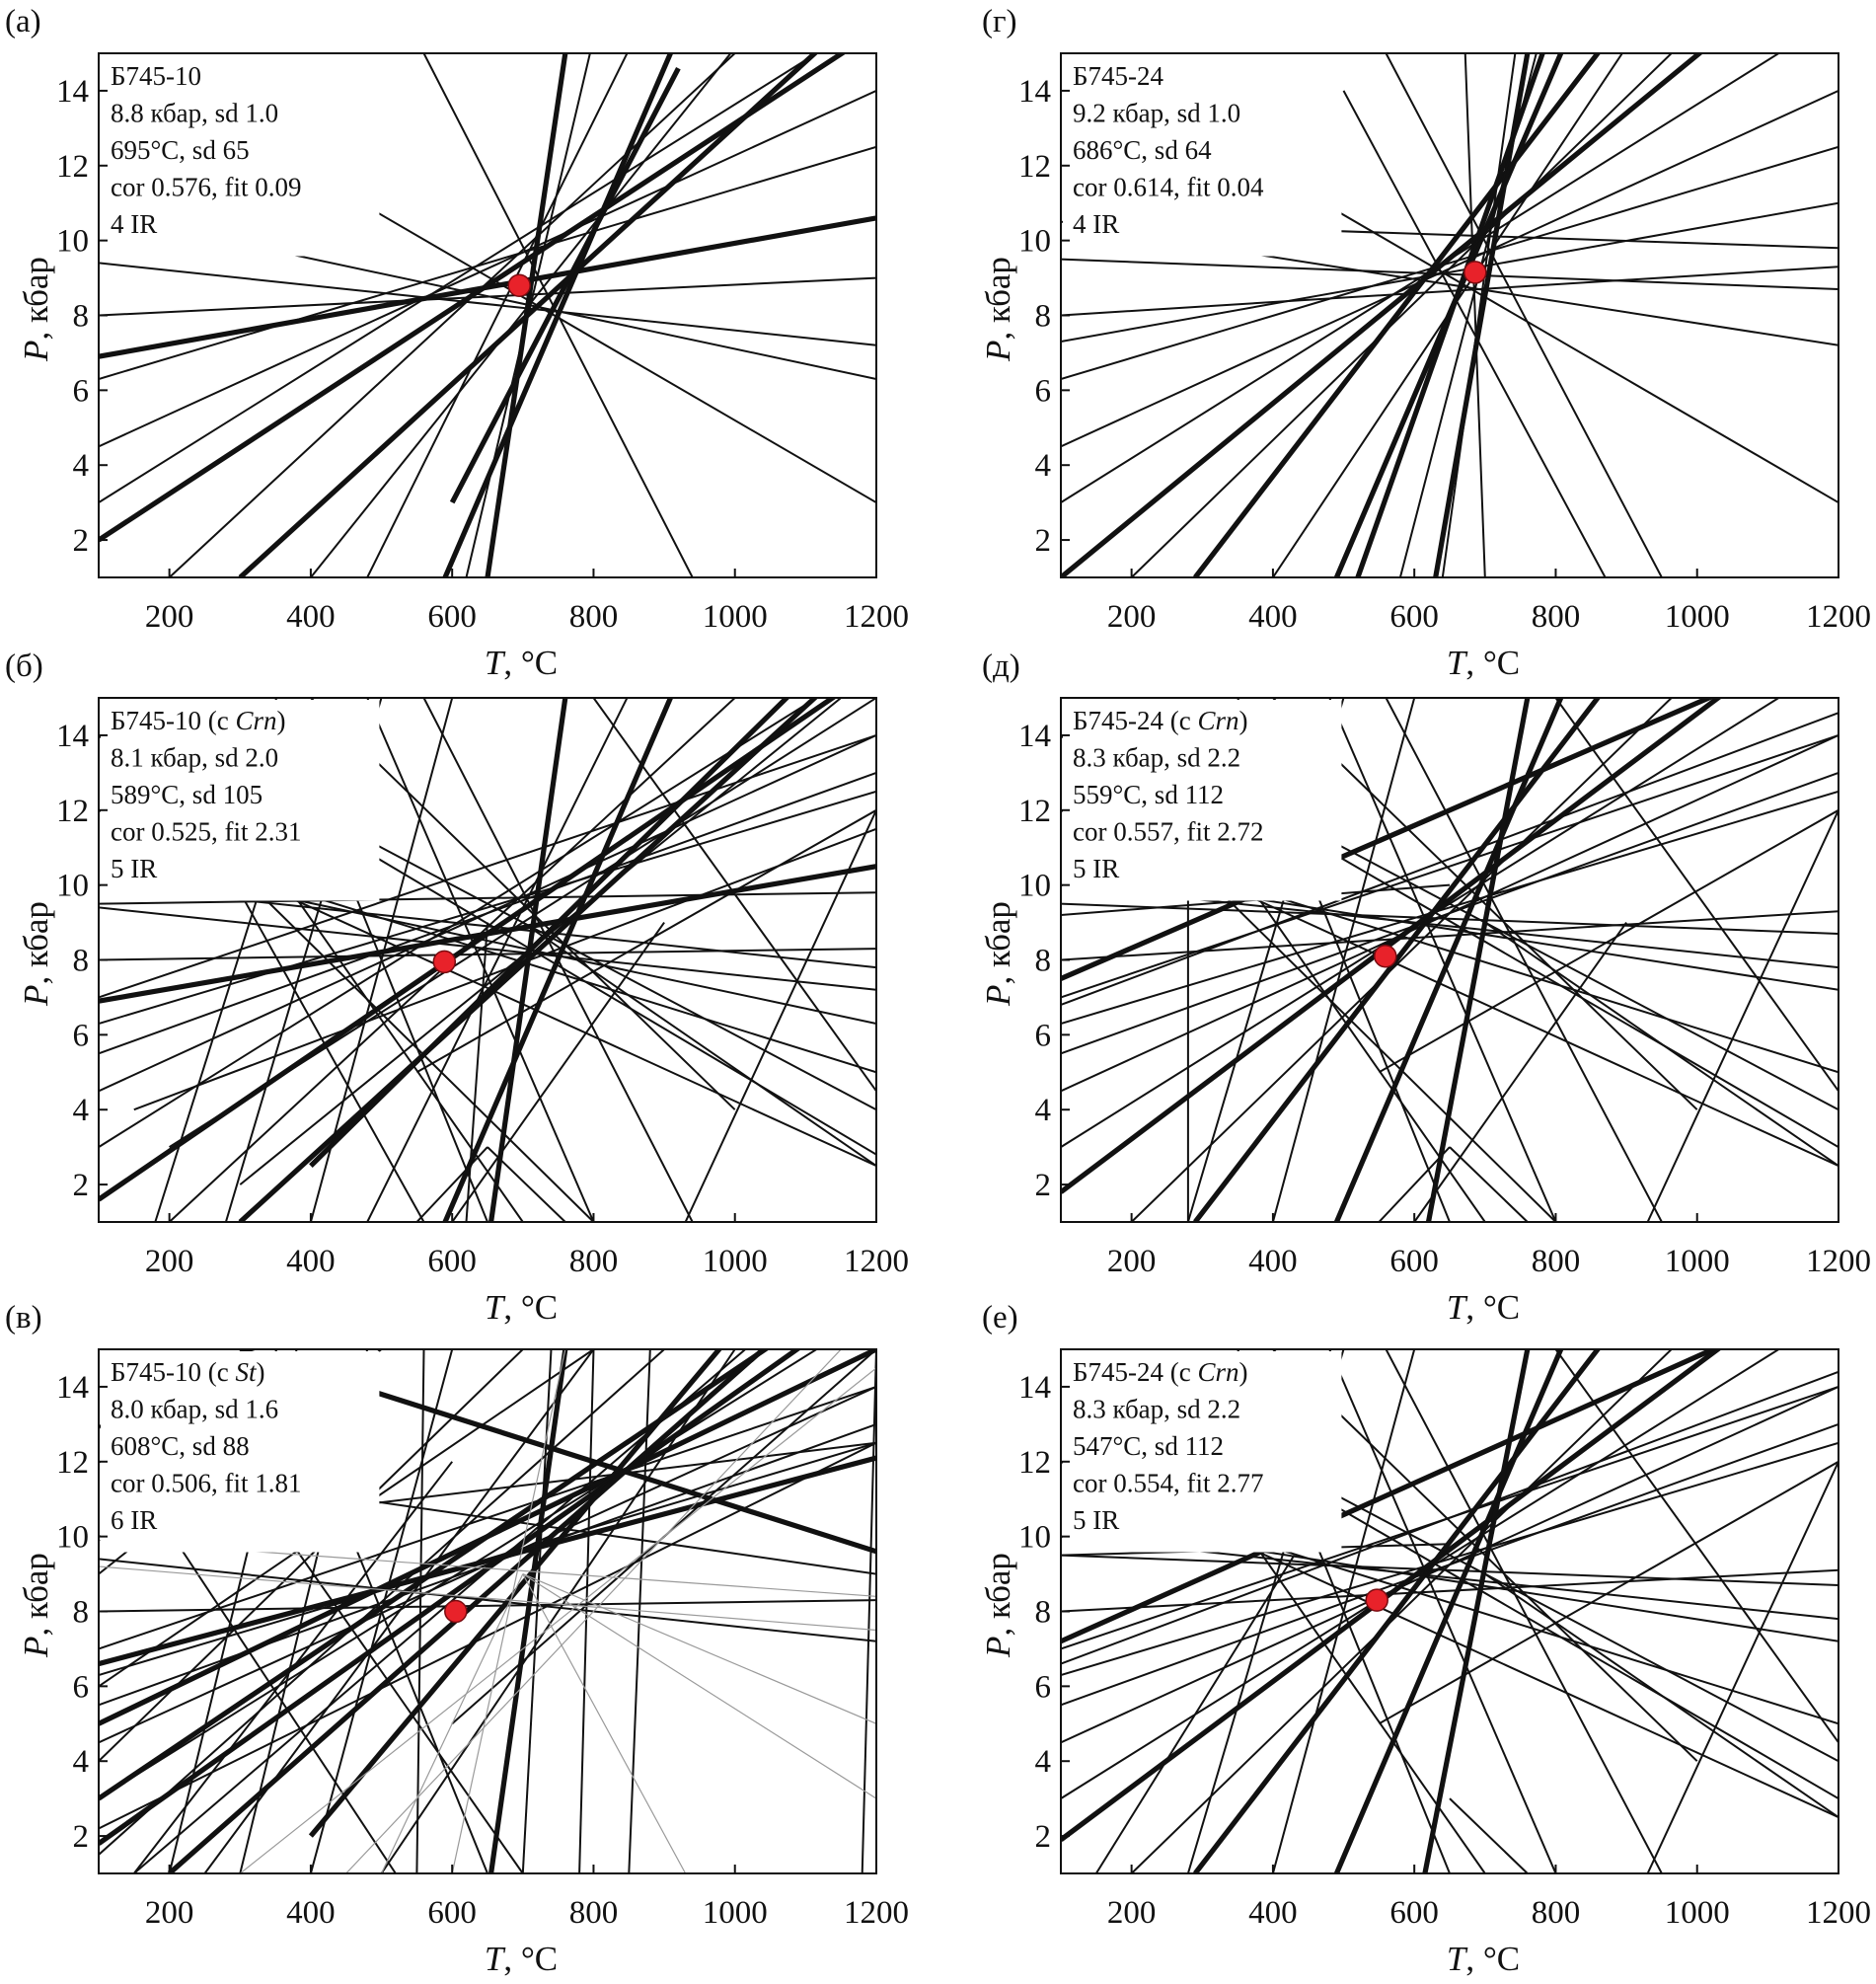  Describe the element at coordinates (169, 617) in the screenshot. I see `x-tick-label: 200` at that location.